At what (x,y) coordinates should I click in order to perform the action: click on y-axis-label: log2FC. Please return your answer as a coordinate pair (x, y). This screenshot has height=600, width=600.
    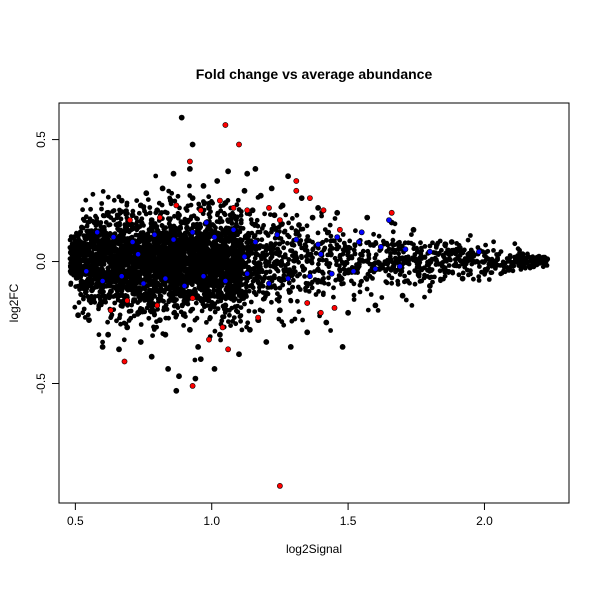
    Looking at the image, I should click on (14, 302).